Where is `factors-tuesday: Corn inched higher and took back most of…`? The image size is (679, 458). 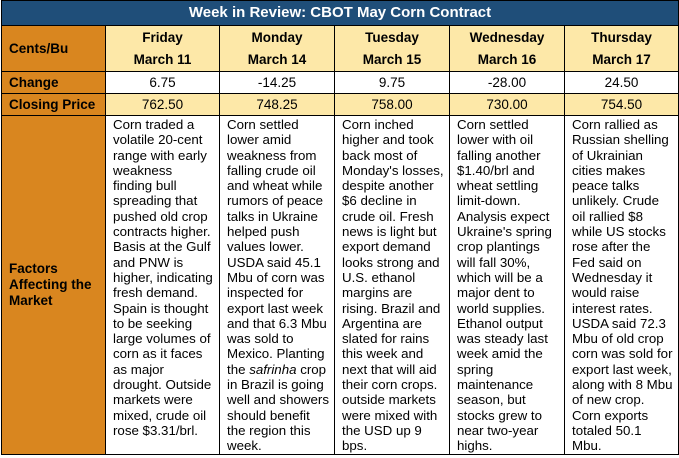 factors-tuesday: Corn inched higher and took back most of… is located at coordinates (392, 285).